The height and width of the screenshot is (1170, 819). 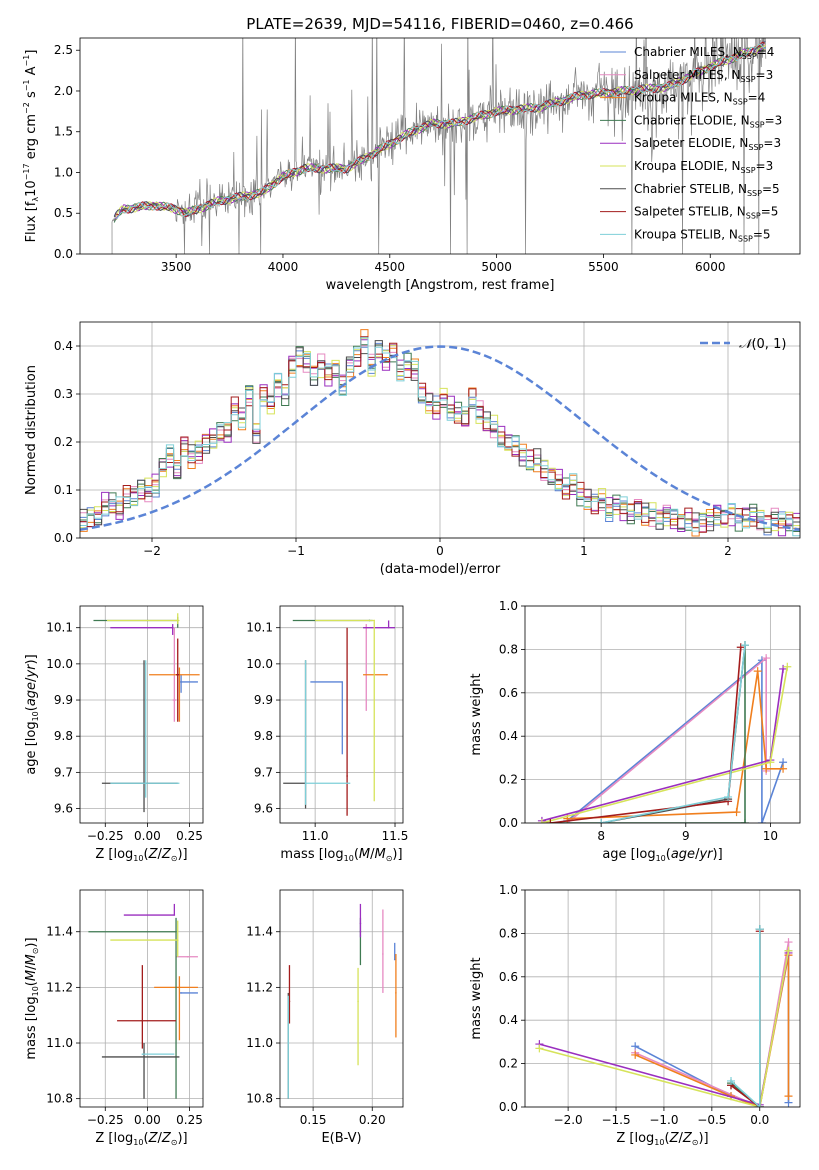 What do you see at coordinates (508, 977) in the screenshot?
I see `y-tick-label: 0.6` at bounding box center [508, 977].